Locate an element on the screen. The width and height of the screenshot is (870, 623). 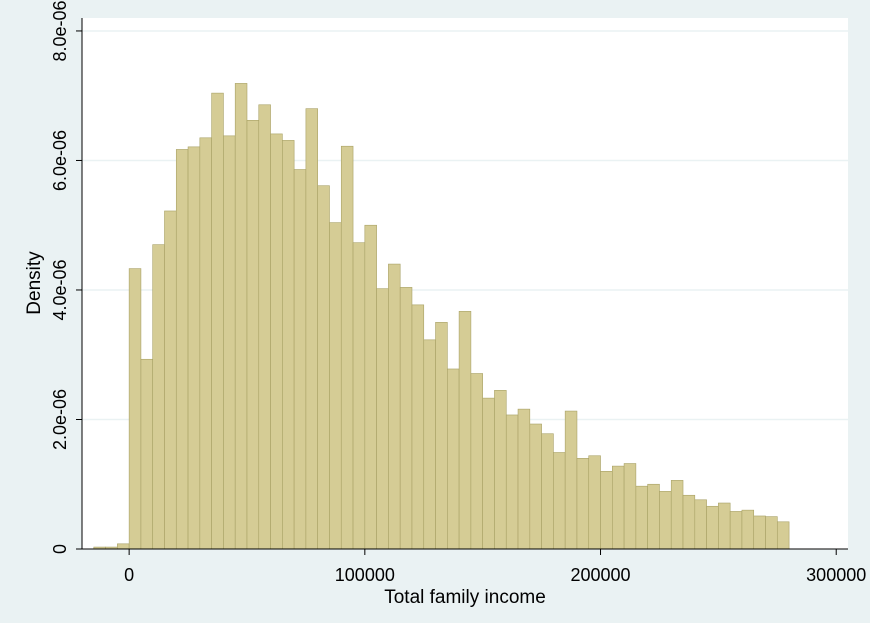
x-tick-label: 200000 is located at coordinates (600, 575).